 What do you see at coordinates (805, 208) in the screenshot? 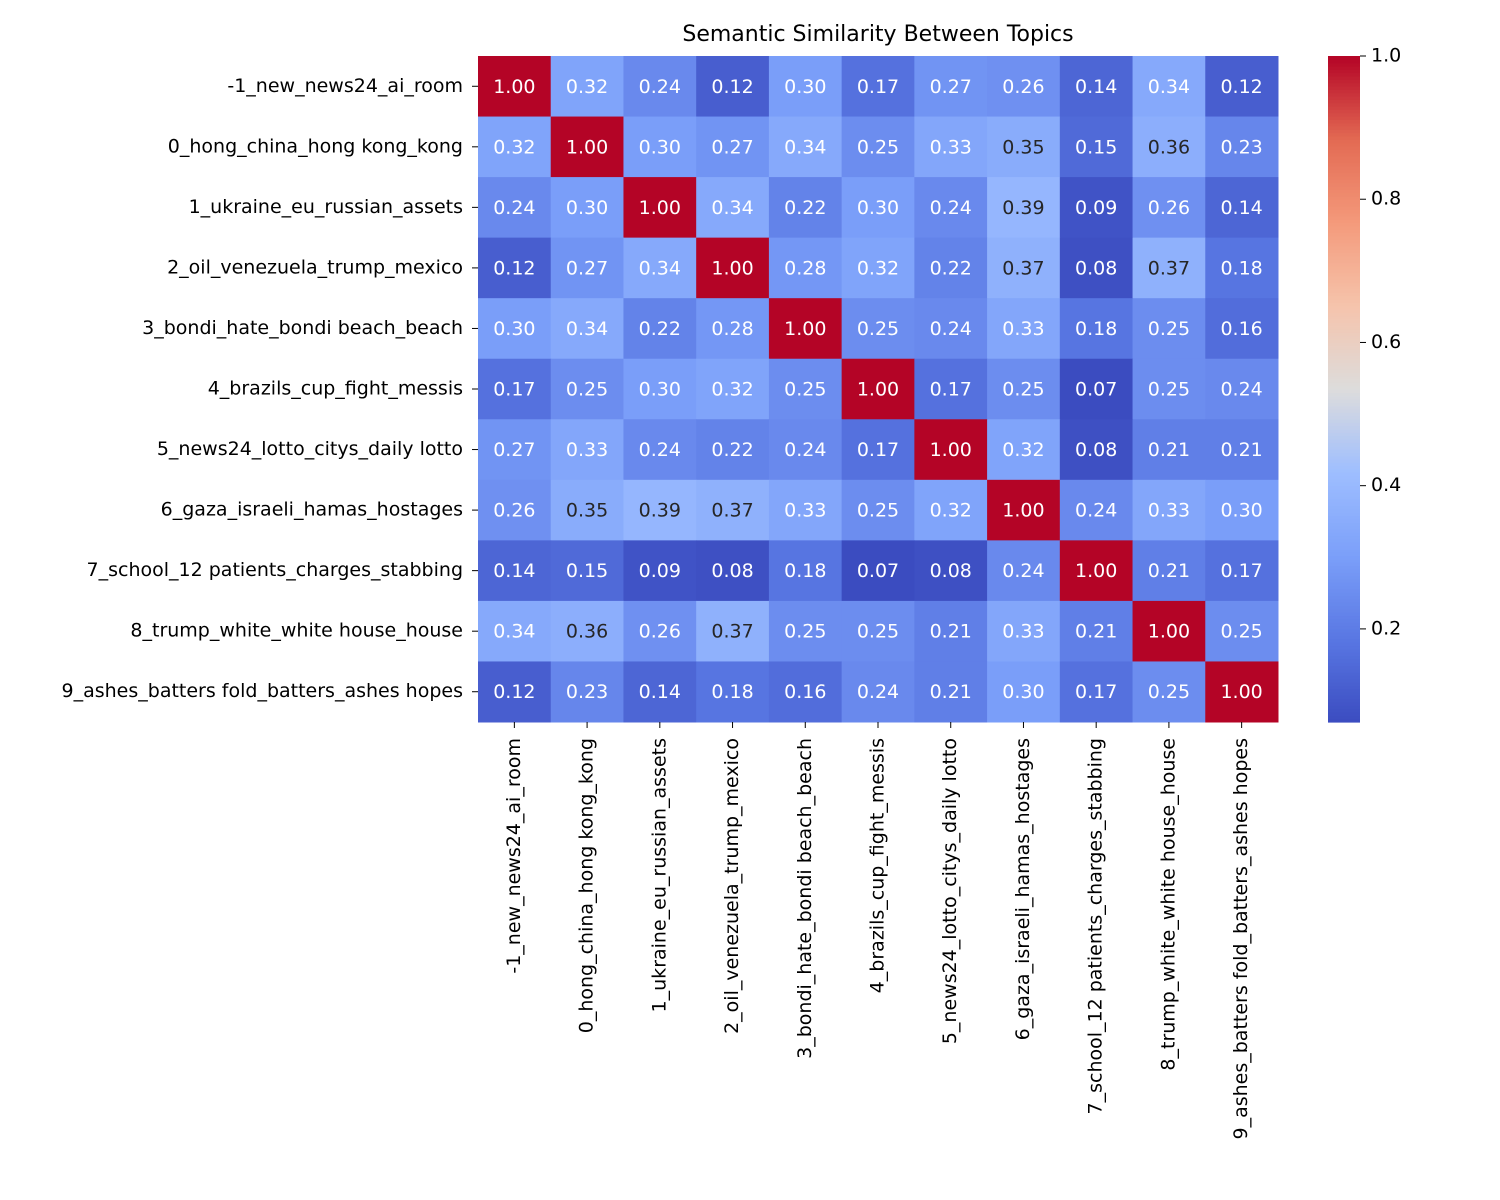
I see `cell-label: 0.22` at bounding box center [805, 208].